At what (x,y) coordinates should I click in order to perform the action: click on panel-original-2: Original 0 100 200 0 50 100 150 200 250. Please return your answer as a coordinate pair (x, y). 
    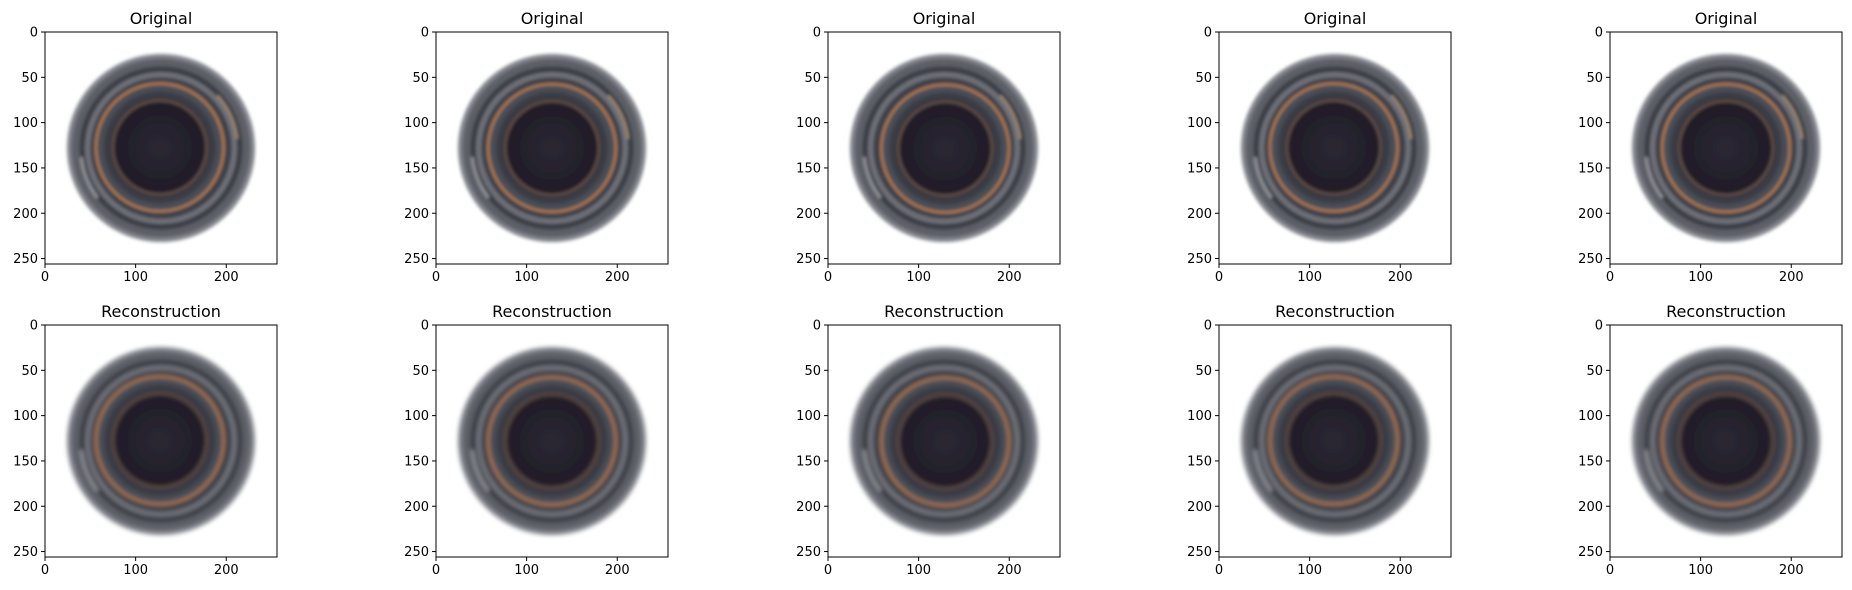
    Looking at the image, I should click on (536, 147).